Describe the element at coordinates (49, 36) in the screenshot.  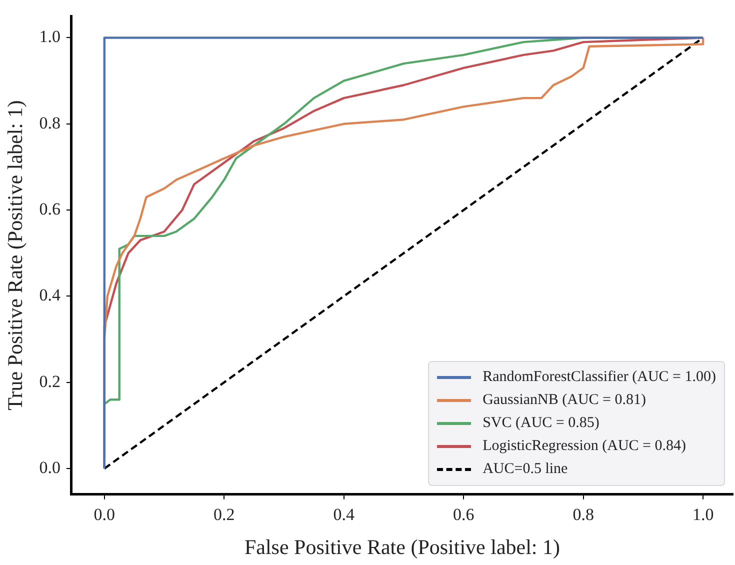
I see `y-tick-label: 1.0` at that location.